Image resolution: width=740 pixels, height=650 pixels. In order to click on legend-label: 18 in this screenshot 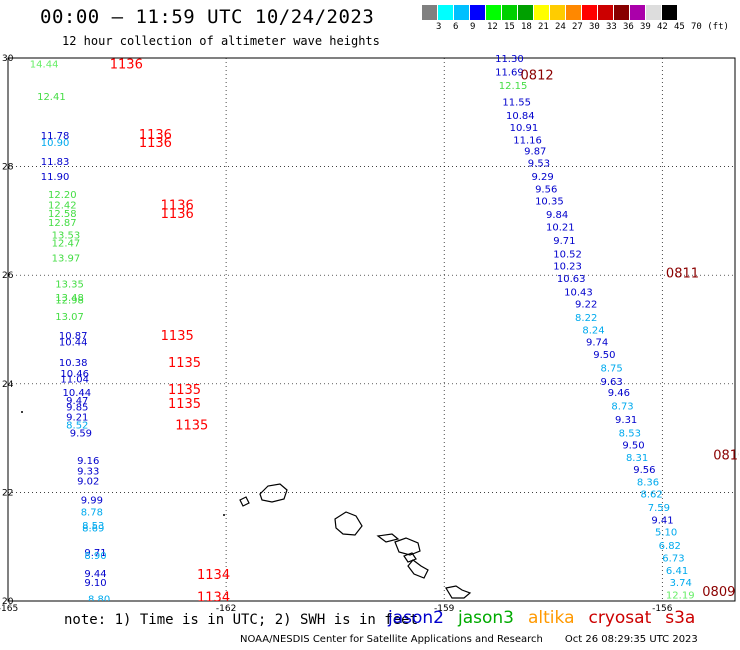, I will do `click(526, 27)`.